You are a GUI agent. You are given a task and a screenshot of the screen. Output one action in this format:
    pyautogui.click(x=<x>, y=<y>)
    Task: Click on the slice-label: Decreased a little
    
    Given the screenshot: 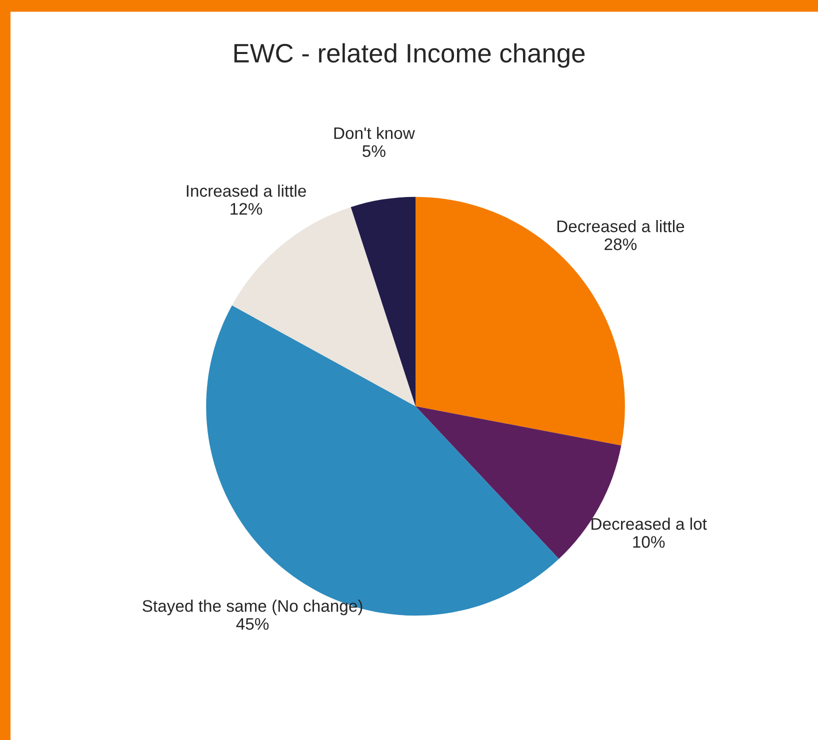 What is the action you would take?
    pyautogui.click(x=620, y=226)
    